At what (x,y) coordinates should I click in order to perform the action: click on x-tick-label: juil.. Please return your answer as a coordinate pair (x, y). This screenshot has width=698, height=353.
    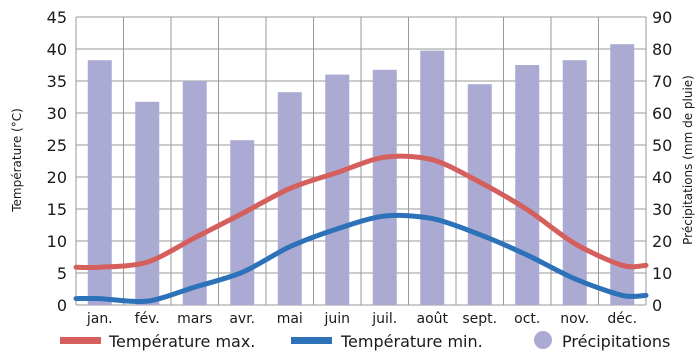
    Looking at the image, I should click on (384, 319).